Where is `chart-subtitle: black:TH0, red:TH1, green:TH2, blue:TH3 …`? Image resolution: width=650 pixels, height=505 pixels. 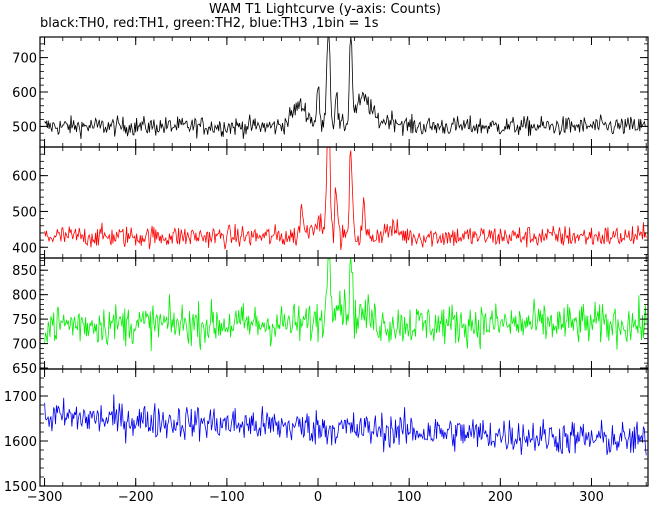 chart-subtitle: black:TH0, red:TH1, green:TH2, blue:TH3 … is located at coordinates (209, 23).